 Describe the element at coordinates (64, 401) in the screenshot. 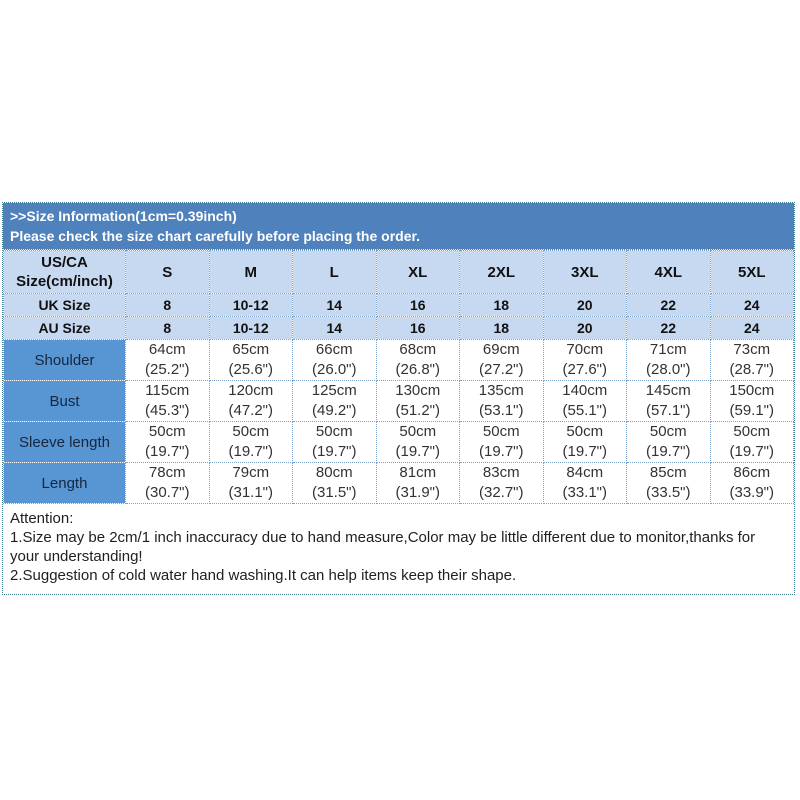

I see `bust-label: Bust` at that location.